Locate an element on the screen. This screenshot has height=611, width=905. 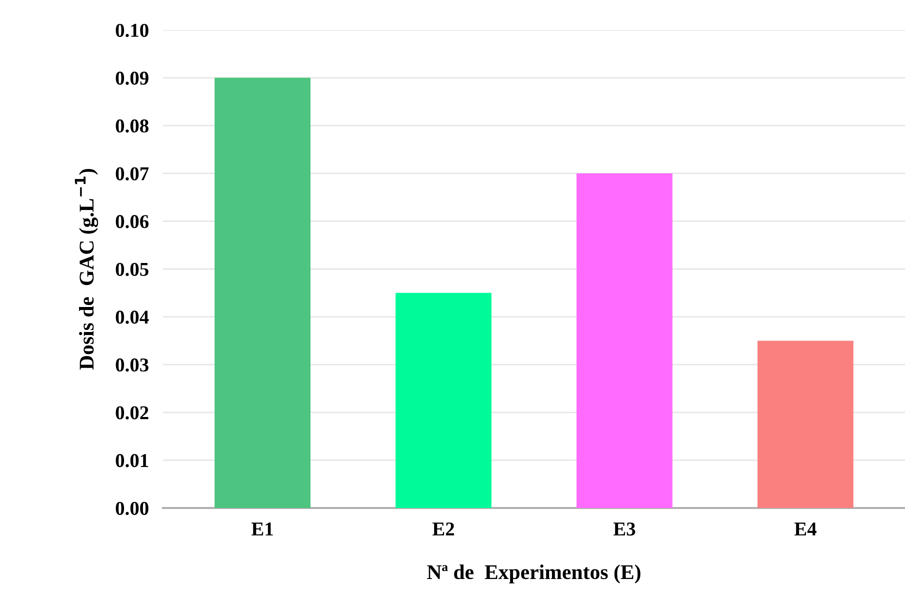
x-tick-label: E3 is located at coordinates (624, 529).